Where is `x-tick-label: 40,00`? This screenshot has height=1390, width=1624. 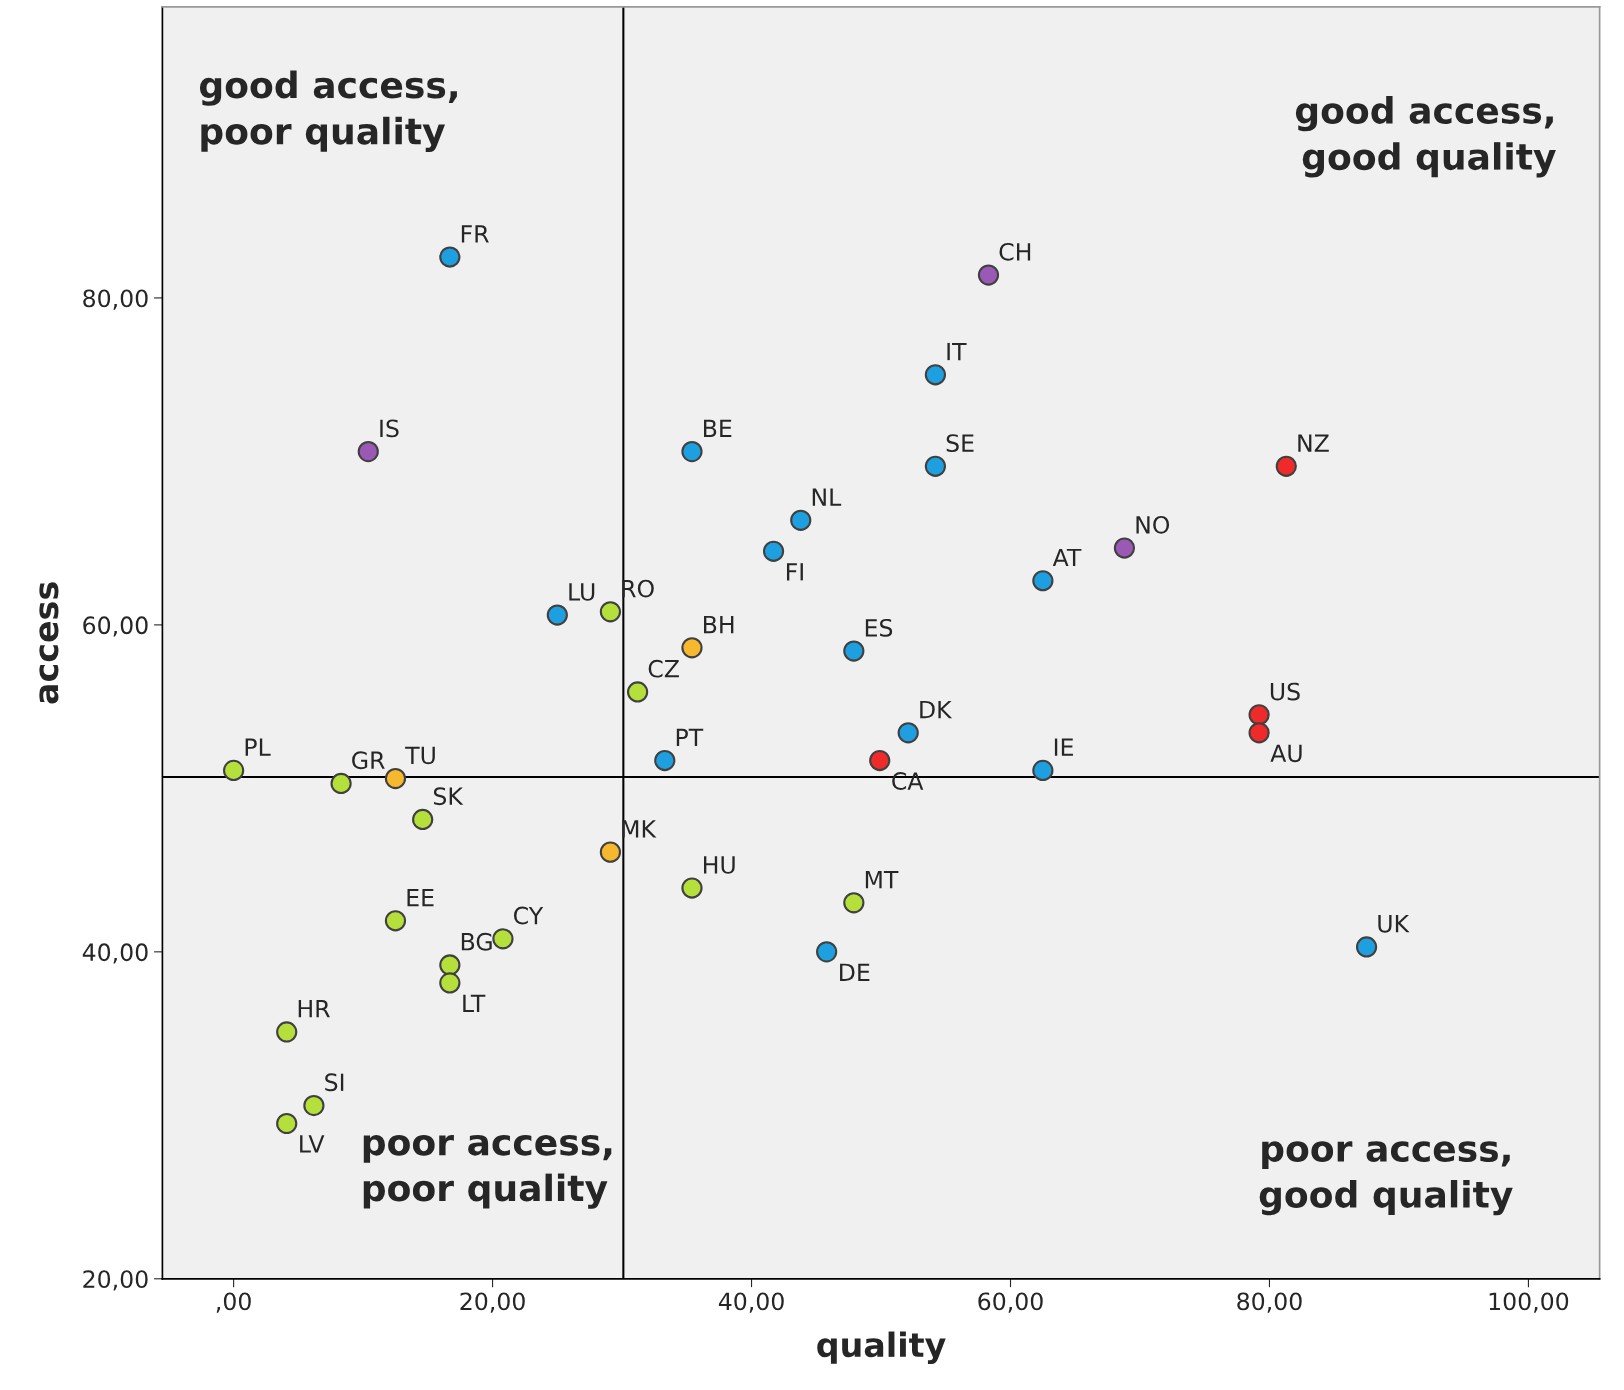
x-tick-label: 40,00 is located at coordinates (751, 1302).